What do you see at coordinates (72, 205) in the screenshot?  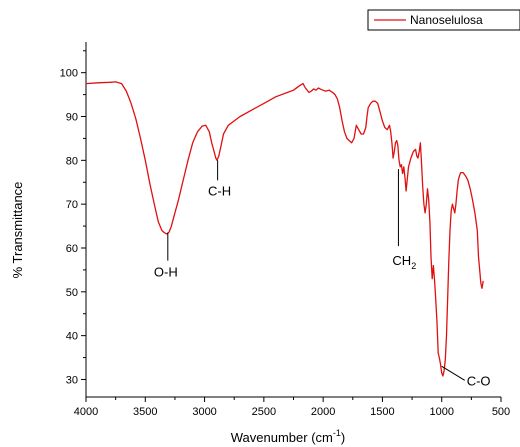 I see `y-tick-label: 70` at bounding box center [72, 205].